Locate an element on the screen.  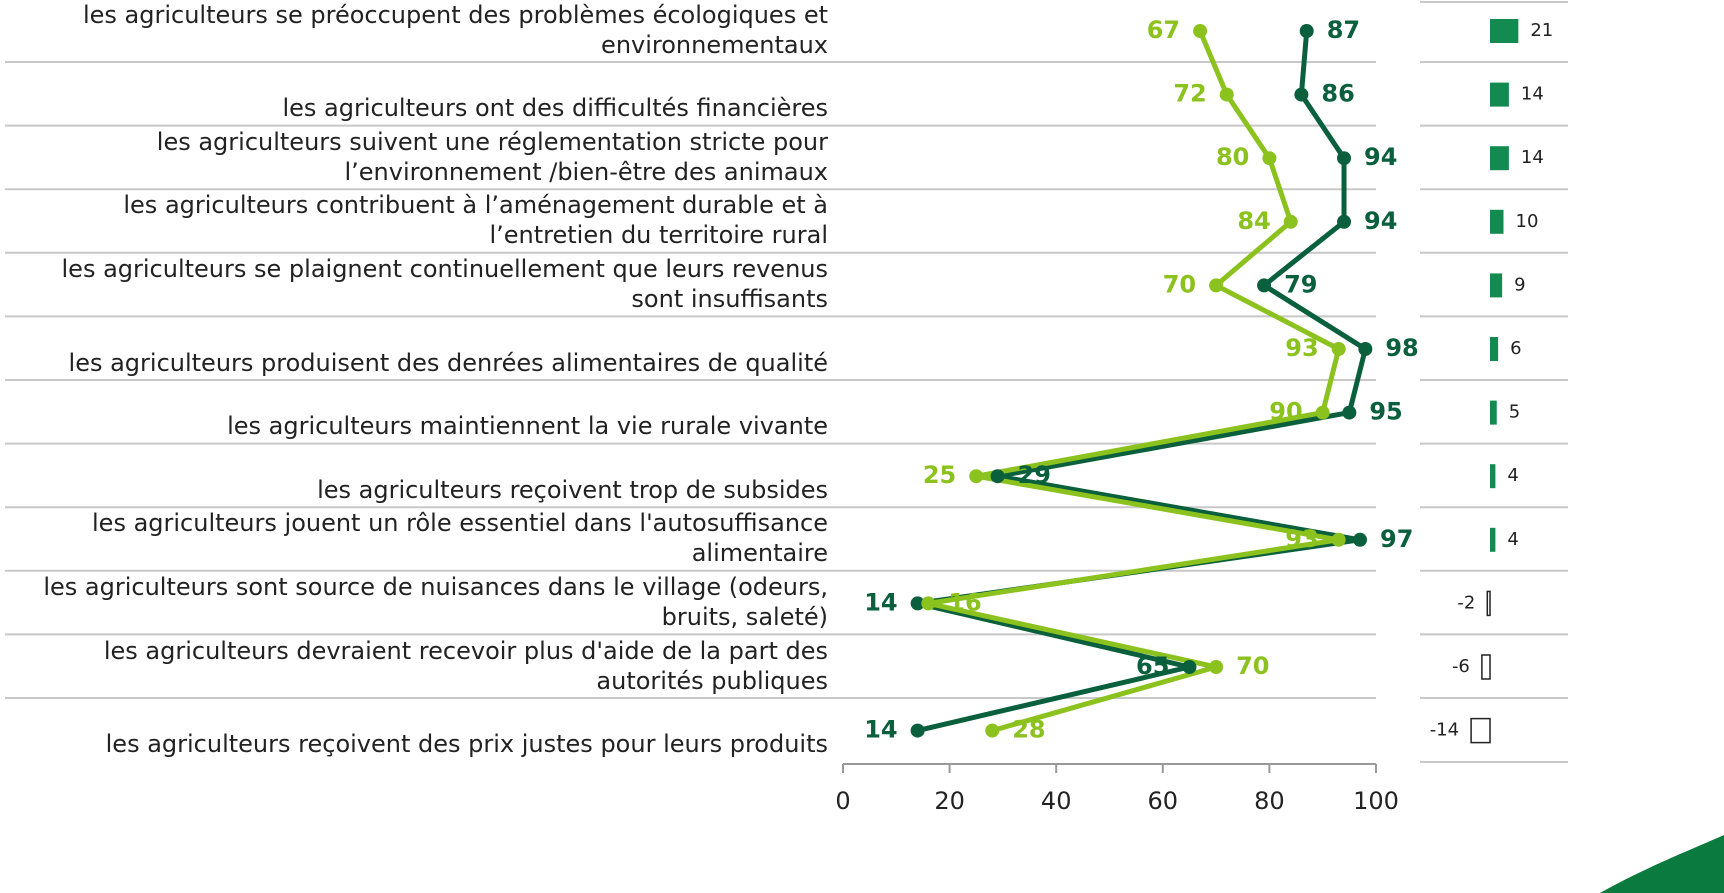
data-label: 25 is located at coordinates (939, 475).